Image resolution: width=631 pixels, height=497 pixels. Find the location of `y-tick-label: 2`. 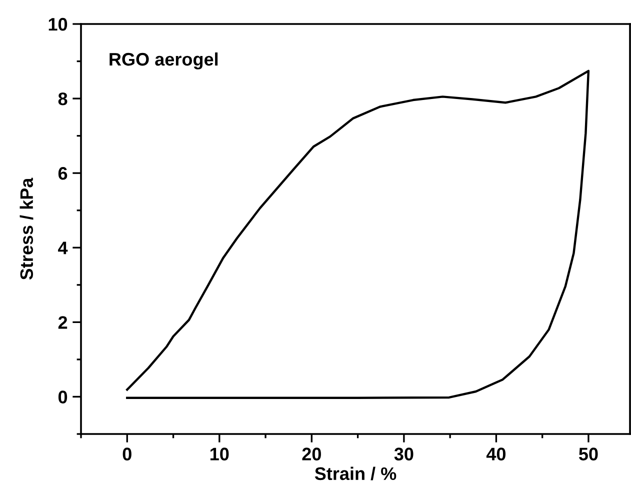

y-tick-label: 2 is located at coordinates (63, 322).